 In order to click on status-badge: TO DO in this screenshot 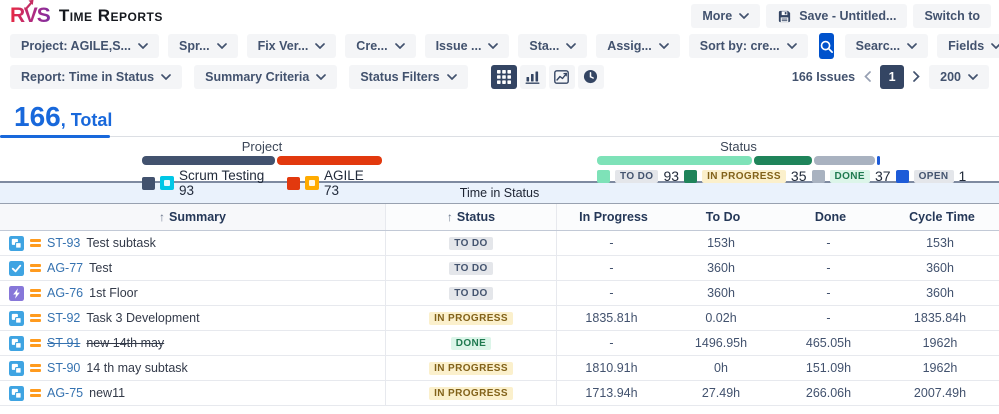, I will do `click(471, 268)`.